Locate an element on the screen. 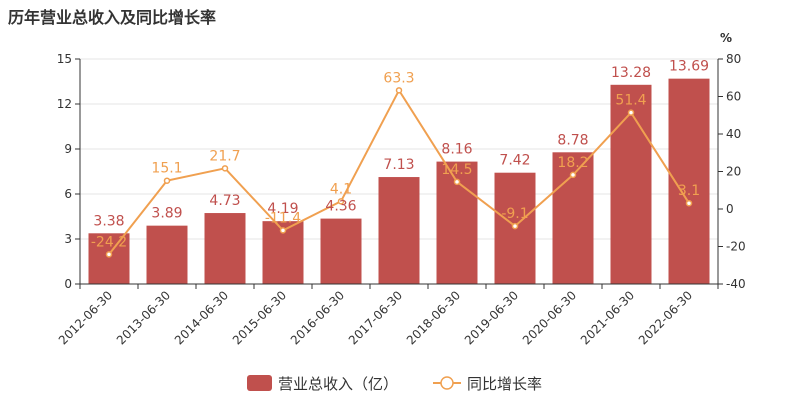 This screenshot has width=800, height=400. y-right-axis-unit: % is located at coordinates (726, 38).